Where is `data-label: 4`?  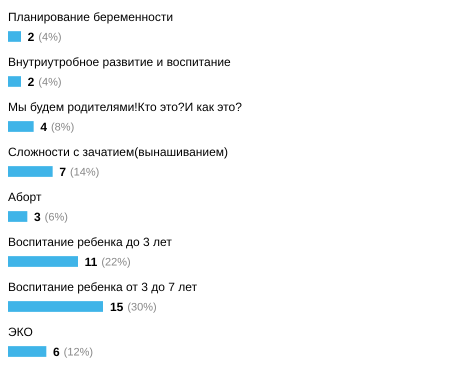
data-label: 4 is located at coordinates (44, 127).